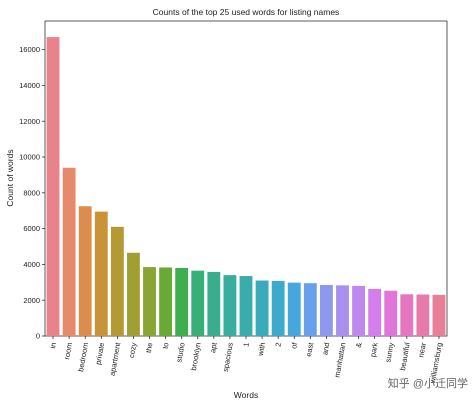 The image size is (474, 407). Describe the element at coordinates (359, 345) in the screenshot. I see `x-tick-label--19: &` at that location.